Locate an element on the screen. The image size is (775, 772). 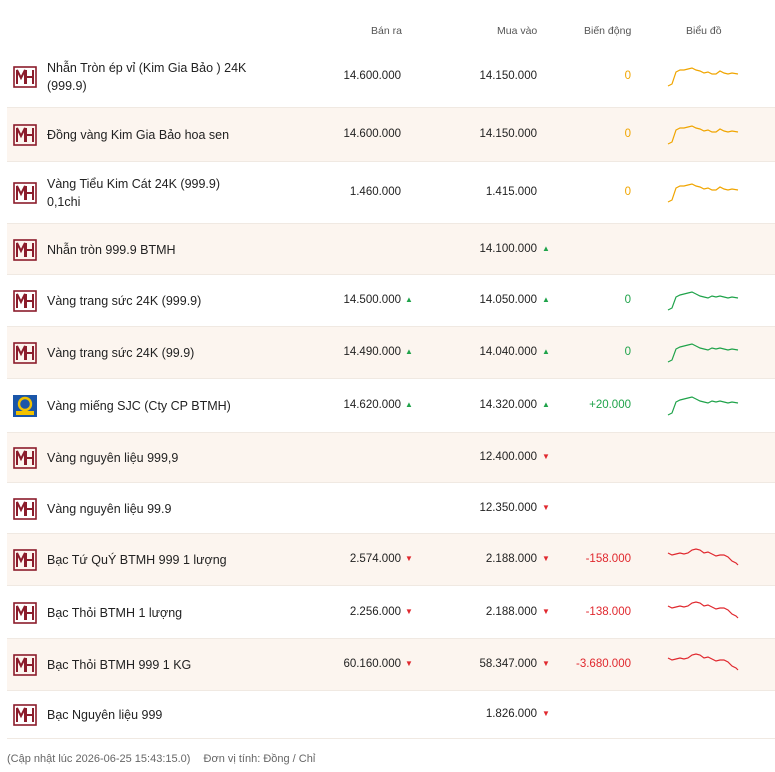
buy-price: 14.040.000 is located at coordinates (508, 352).